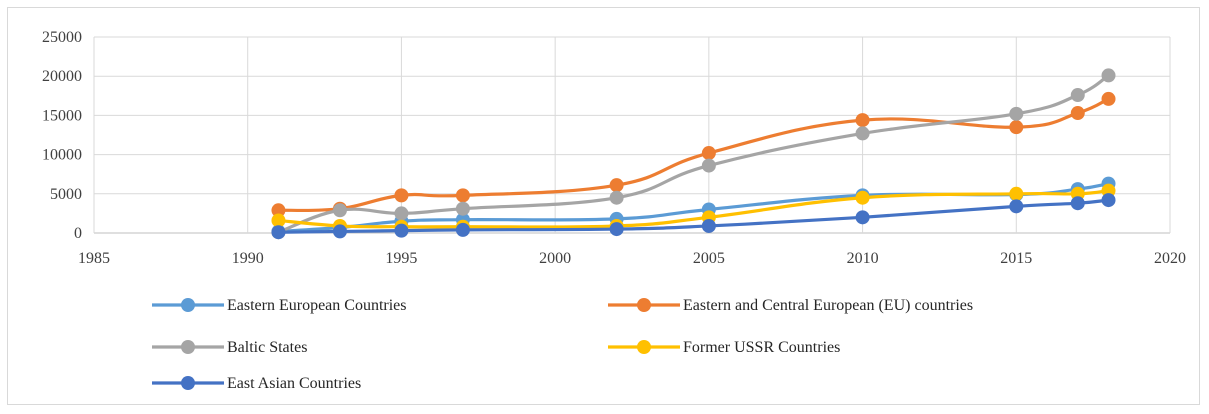 Image resolution: width=1209 pixels, height=414 pixels. What do you see at coordinates (863, 258) in the screenshot?
I see `x-tick-label: 2010` at bounding box center [863, 258].